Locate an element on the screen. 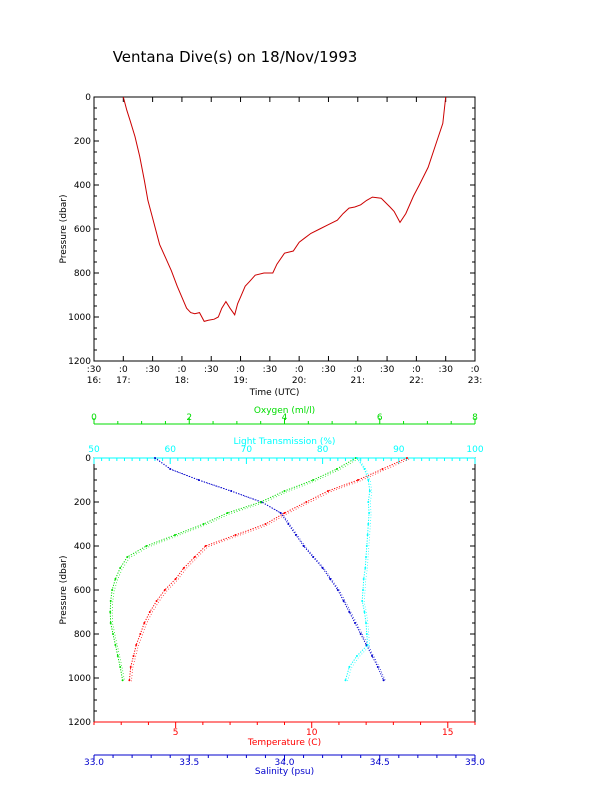  temperature-profile-trace is located at coordinates (268, 569).